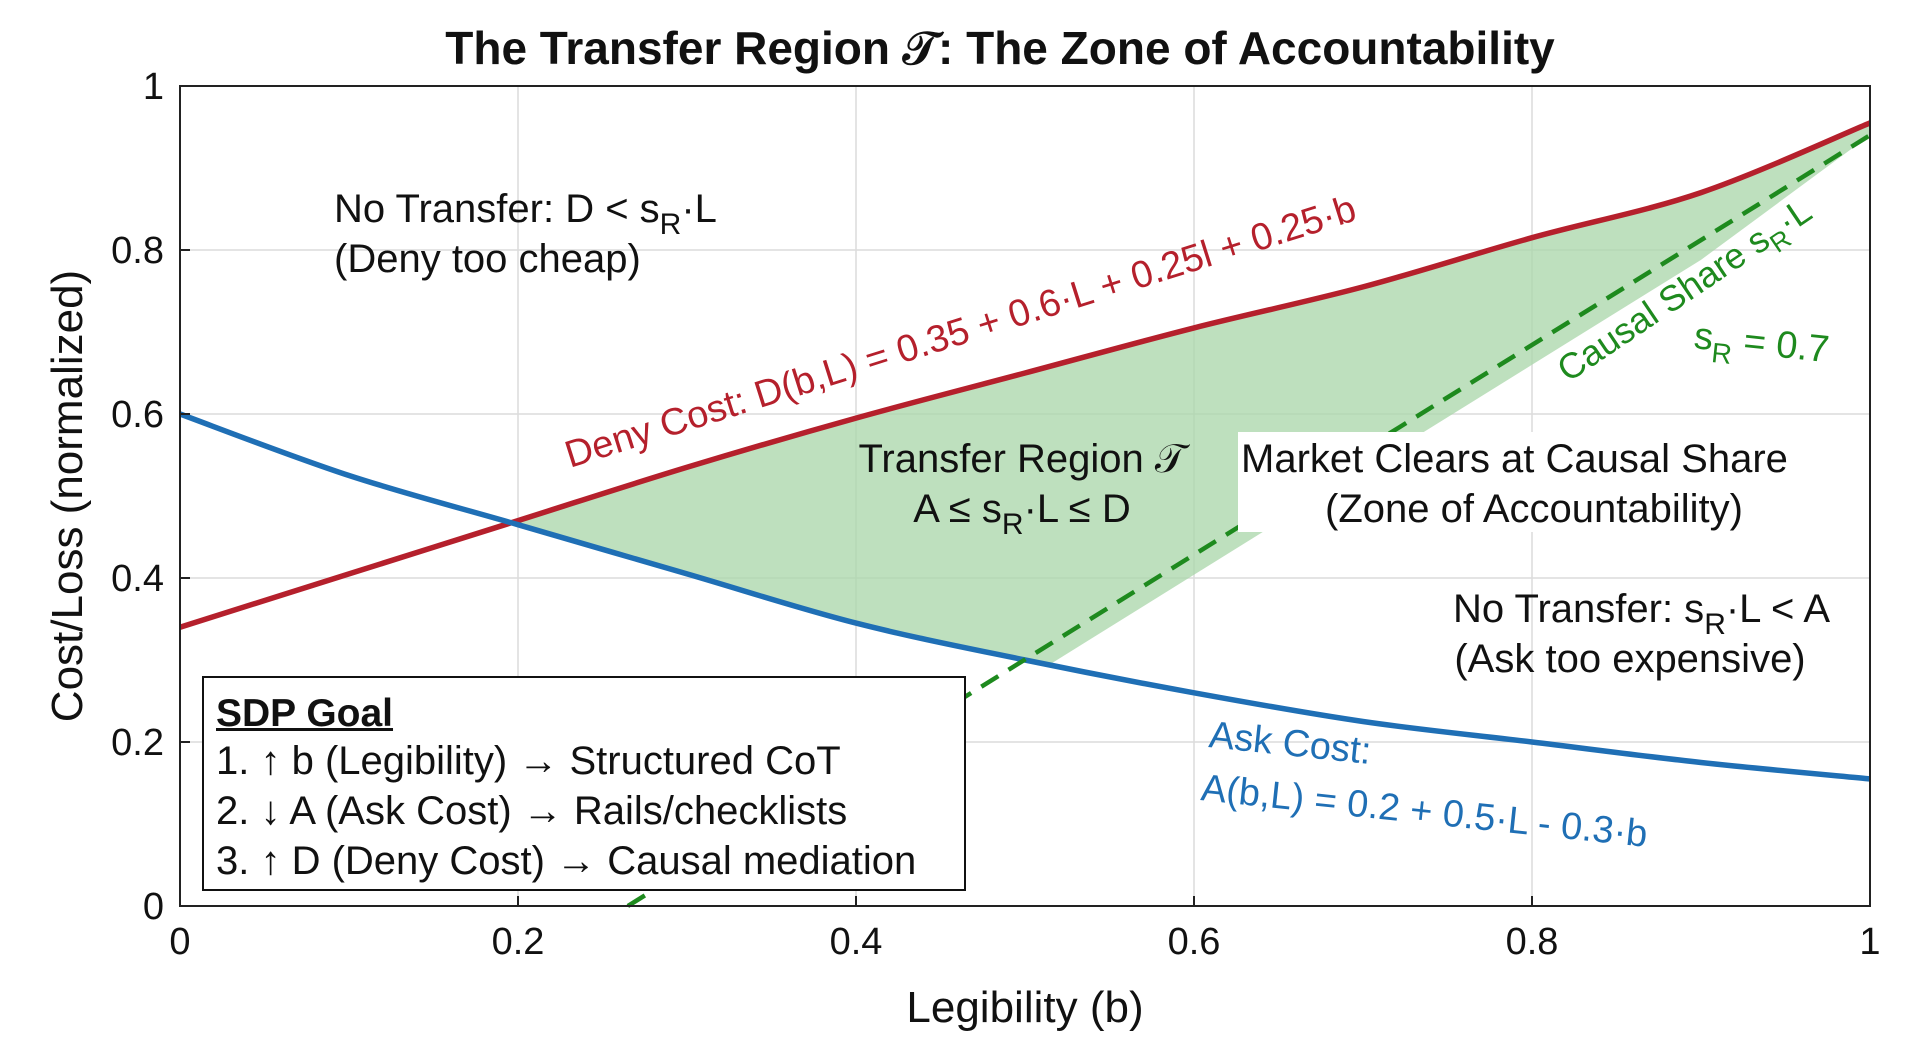 The image size is (1920, 1047). I want to click on y-axis-label: Cost/Loss (normalized), so click(67, 496).